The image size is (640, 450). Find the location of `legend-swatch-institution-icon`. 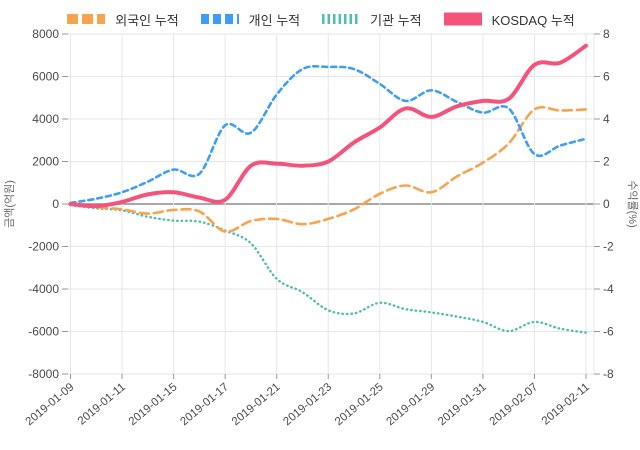

legend-swatch-institution-icon is located at coordinates (341, 19).